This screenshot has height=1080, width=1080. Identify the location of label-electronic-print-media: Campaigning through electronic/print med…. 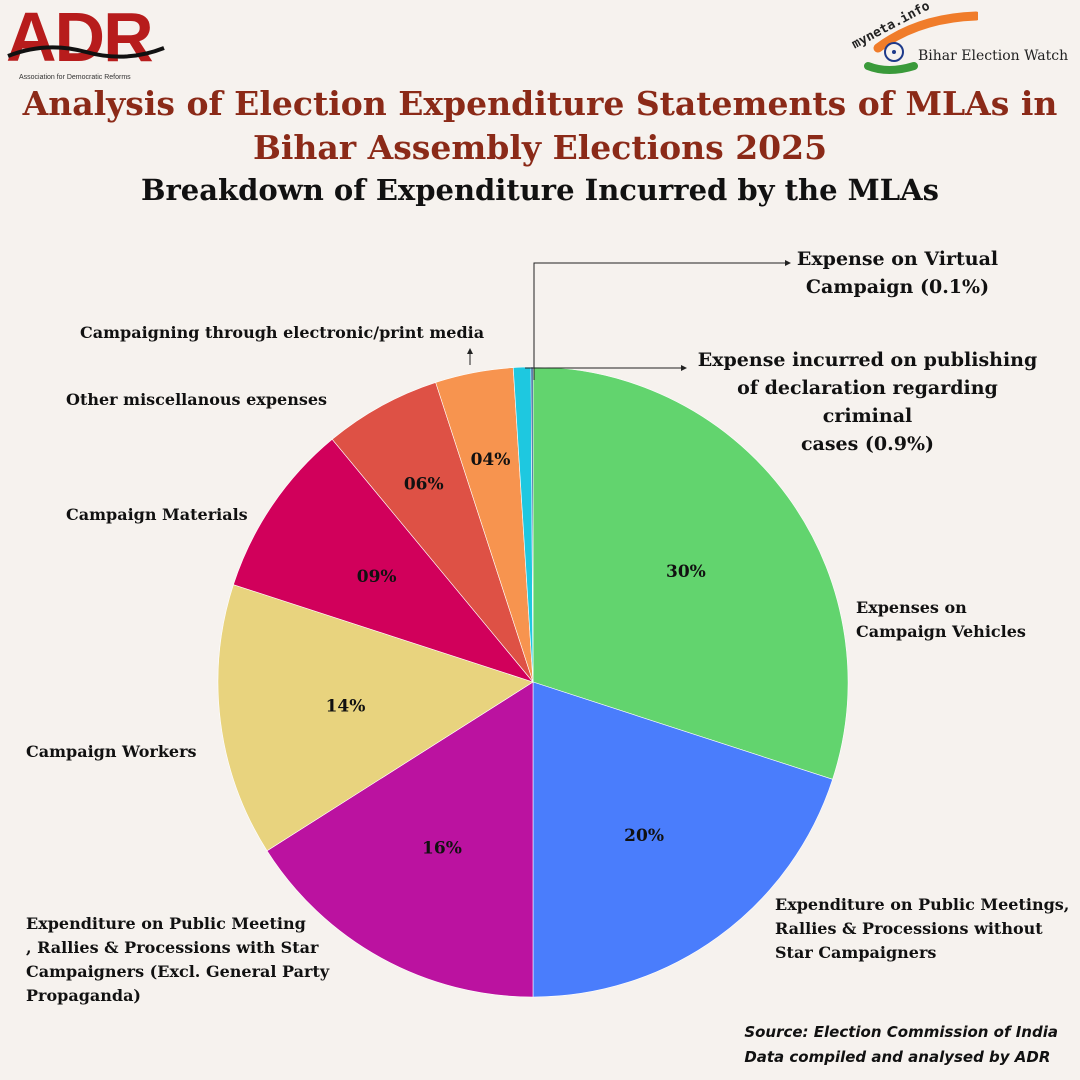
(282, 332).